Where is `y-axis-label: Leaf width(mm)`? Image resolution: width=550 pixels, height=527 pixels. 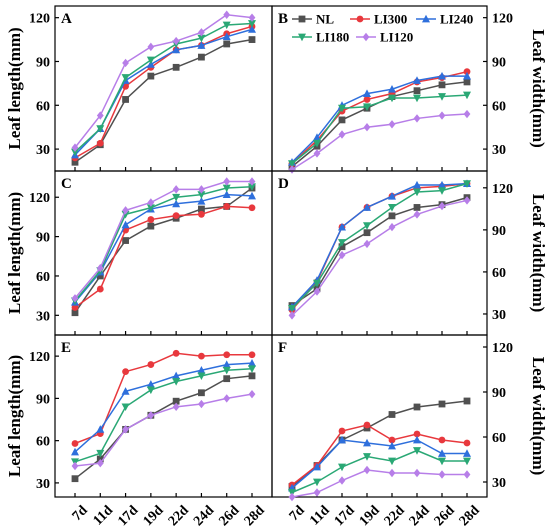
y-axis-label: Leaf width(mm) is located at coordinates (538, 416).